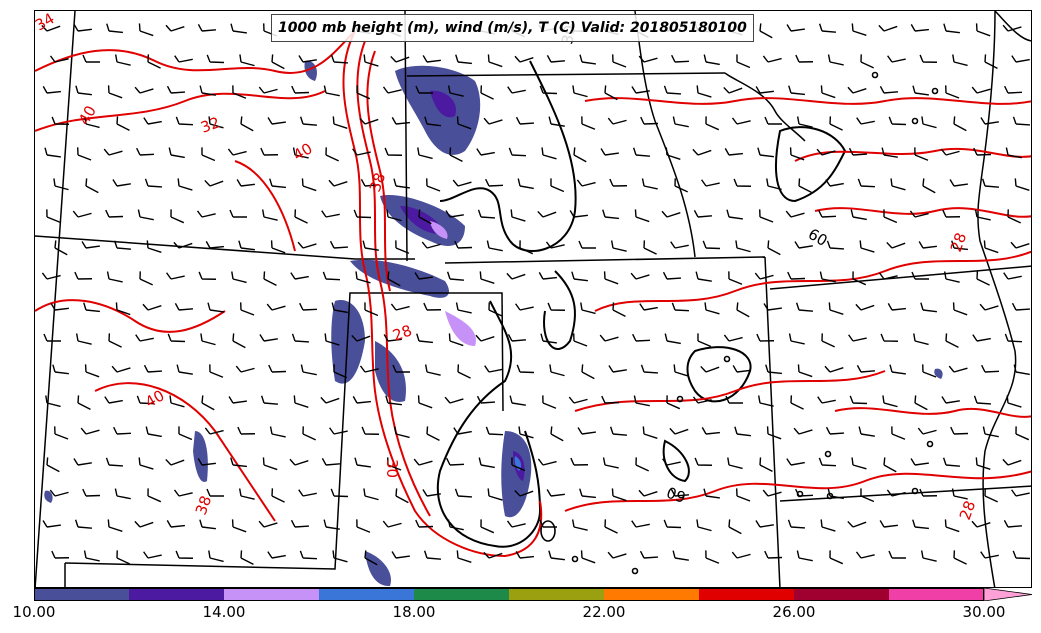 This screenshot has width=1041, height=633. Describe the element at coordinates (533, 594) in the screenshot. I see `colorbar` at that location.